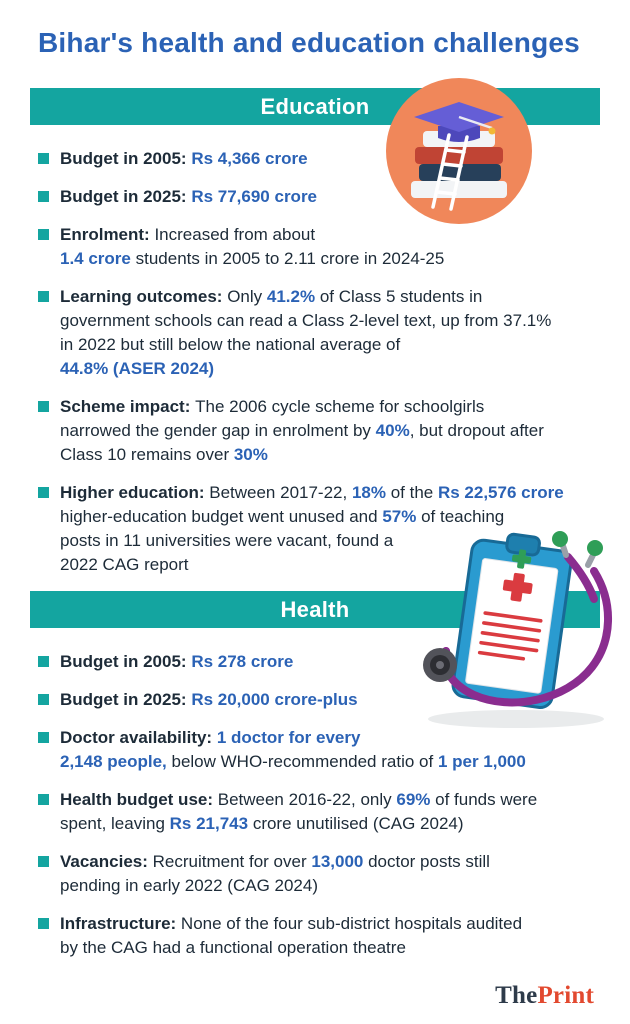 Image resolution: width=630 pixels, height=1024 pixels. I want to click on text-segment: Enrolment:, so click(107, 234).